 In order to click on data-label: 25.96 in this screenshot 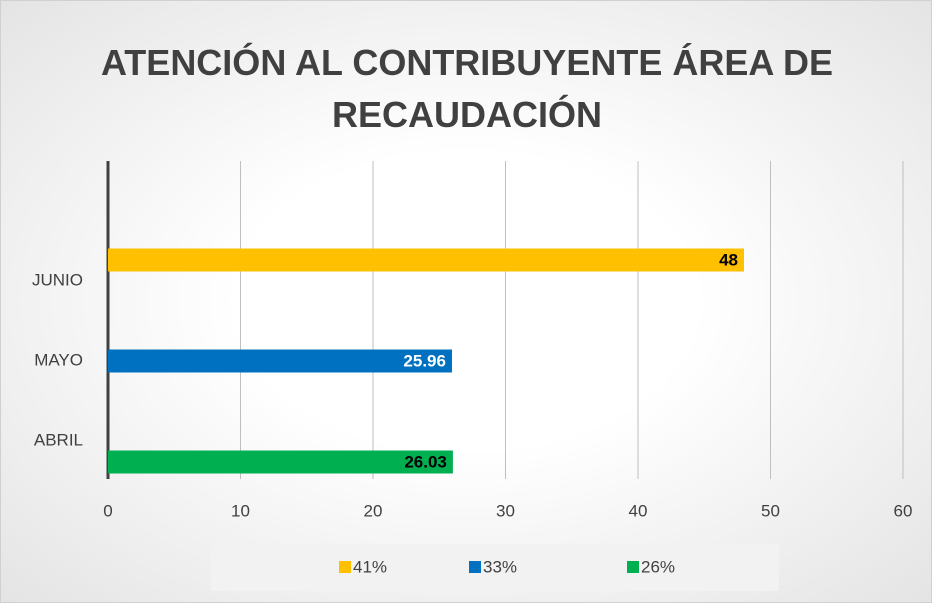, I will do `click(424, 360)`.